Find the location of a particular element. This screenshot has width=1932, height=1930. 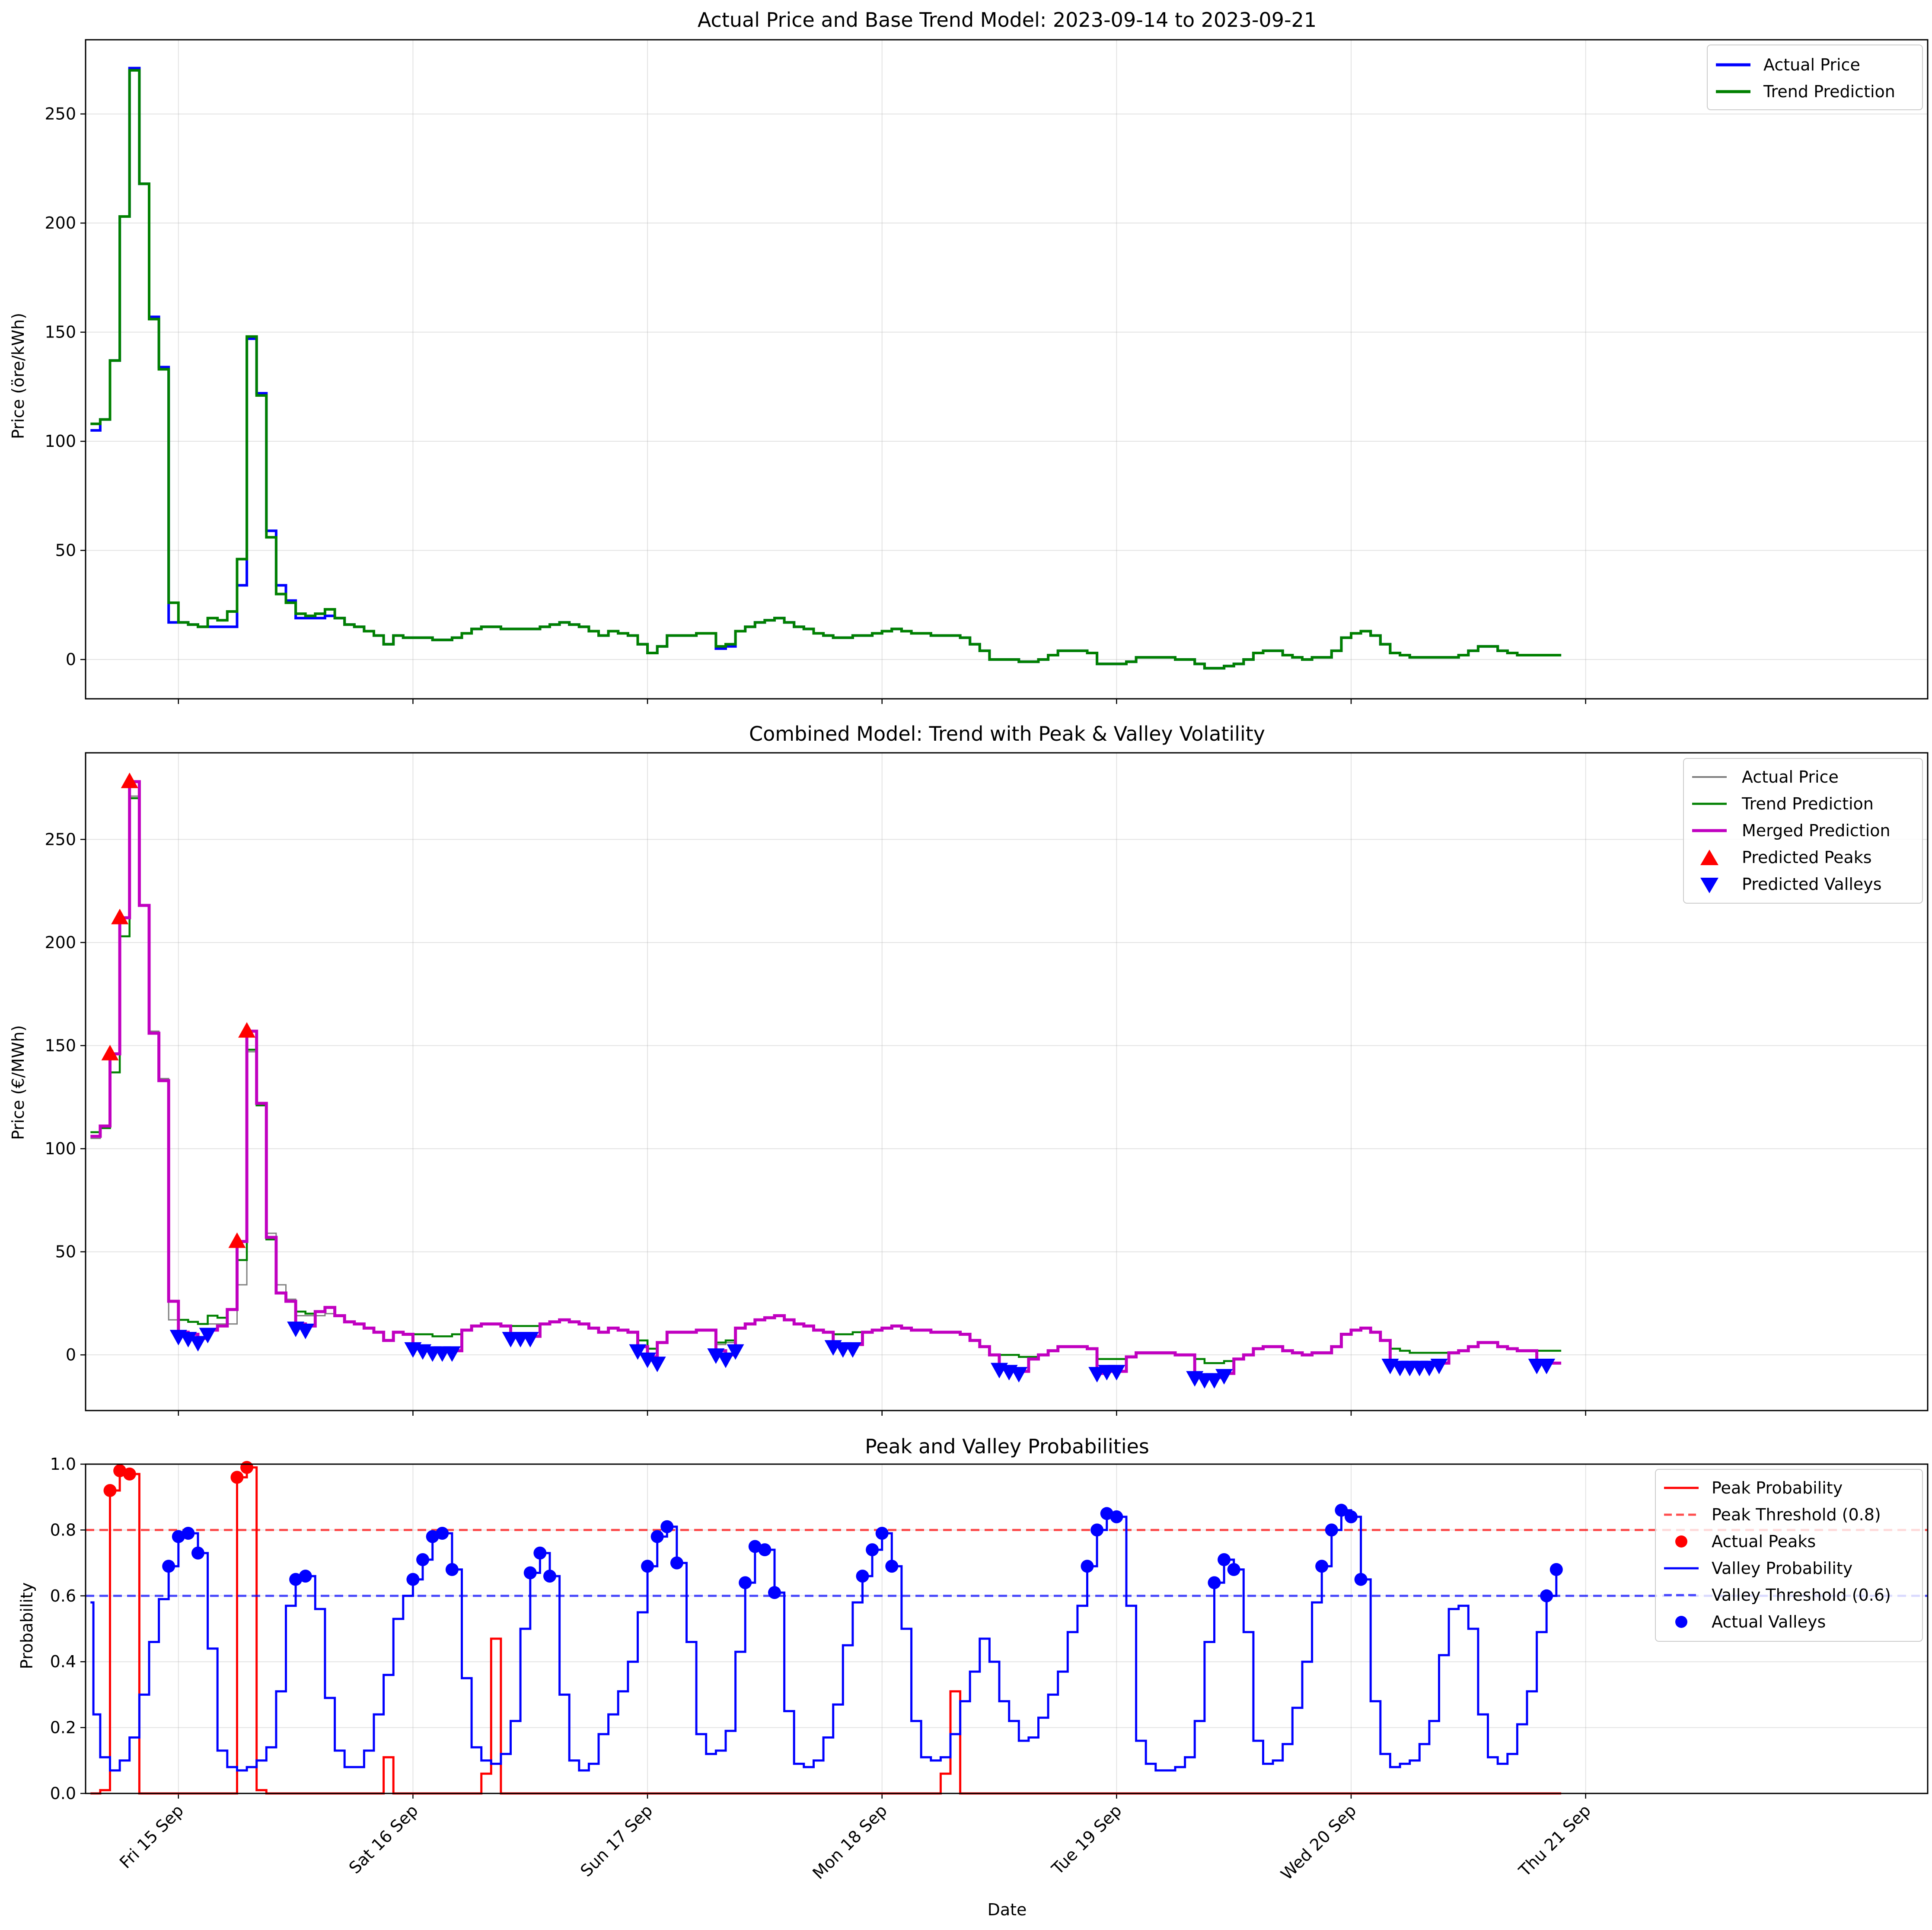

legend-label-actual: Actual Price is located at coordinates (1811, 65).